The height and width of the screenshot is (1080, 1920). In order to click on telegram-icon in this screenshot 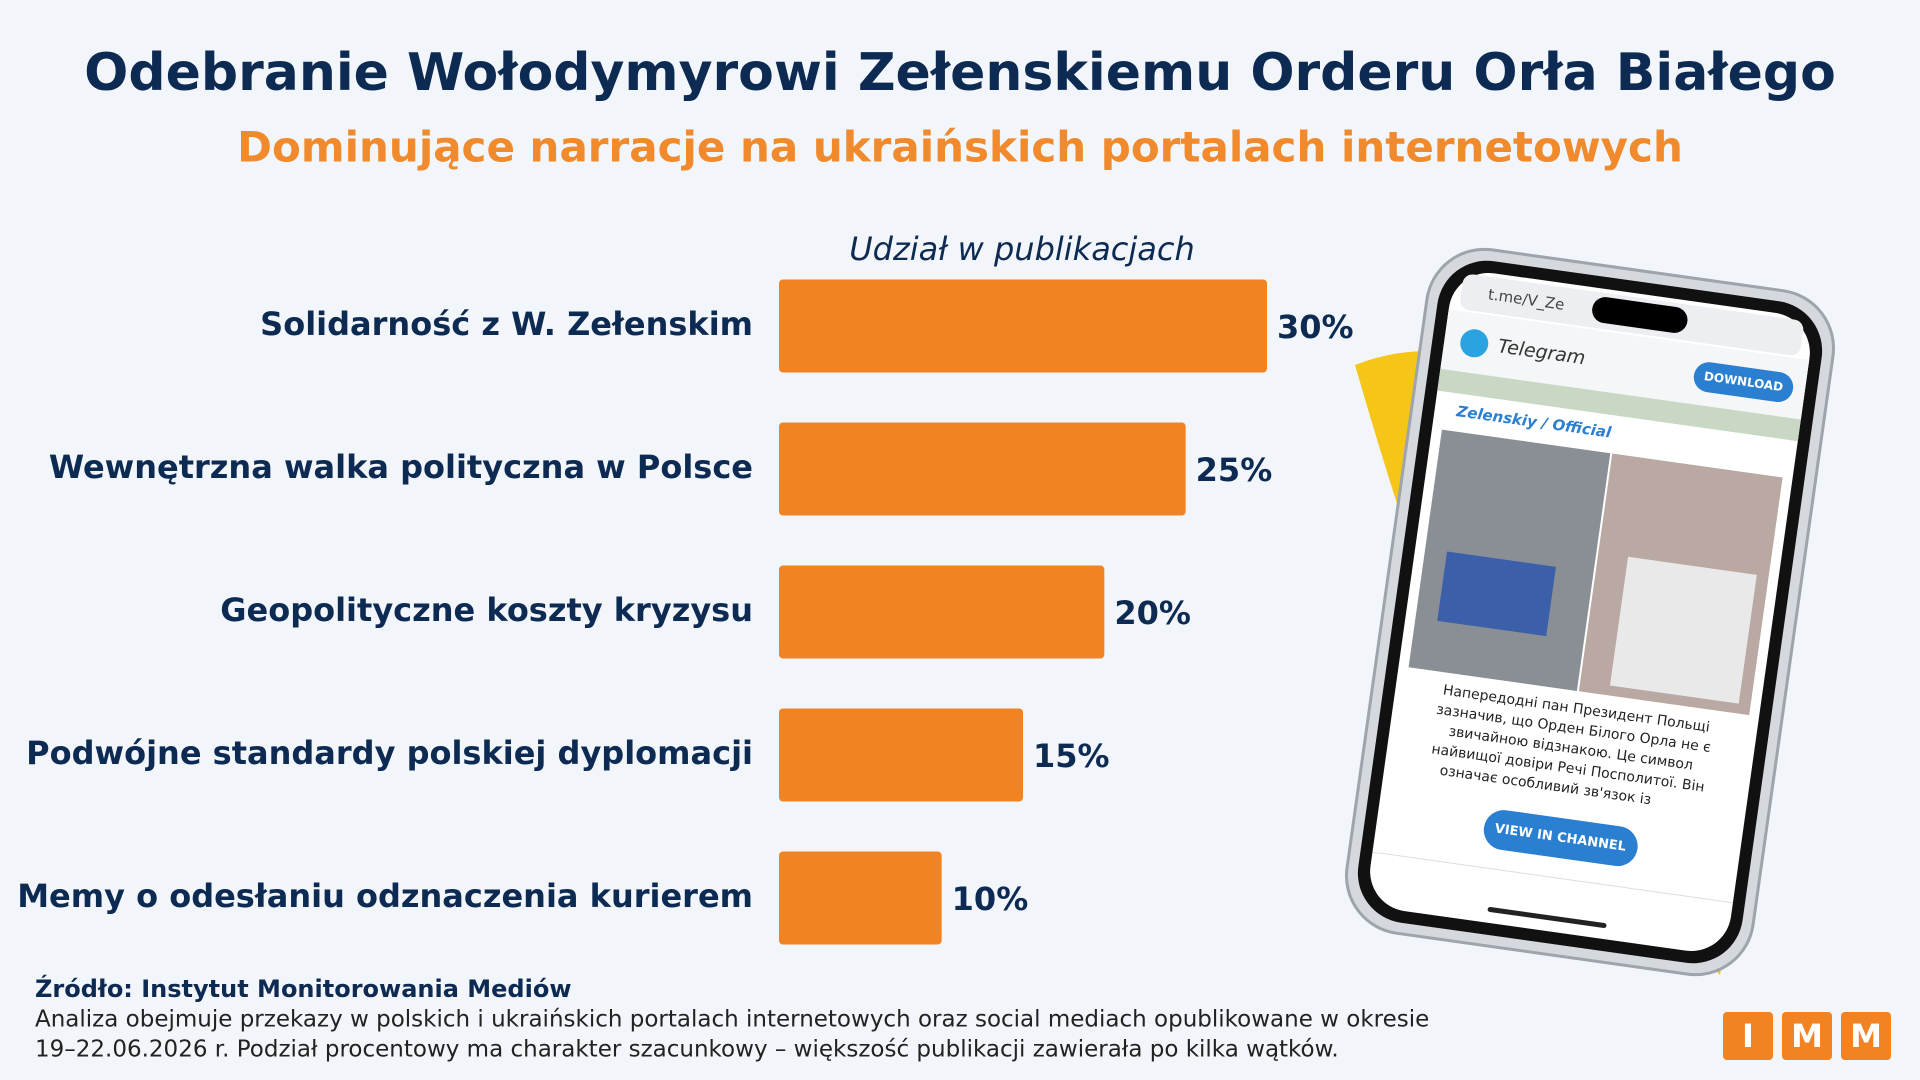, I will do `click(1474, 343)`.